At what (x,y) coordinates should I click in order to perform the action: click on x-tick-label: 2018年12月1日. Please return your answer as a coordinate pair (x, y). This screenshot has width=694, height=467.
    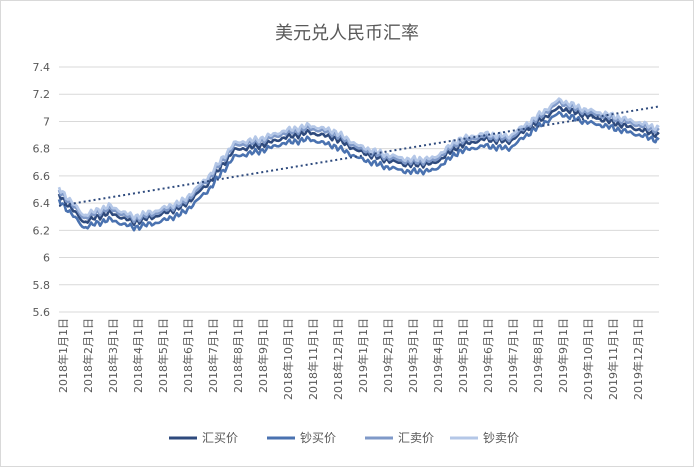
    Looking at the image, I should click on (338, 359).